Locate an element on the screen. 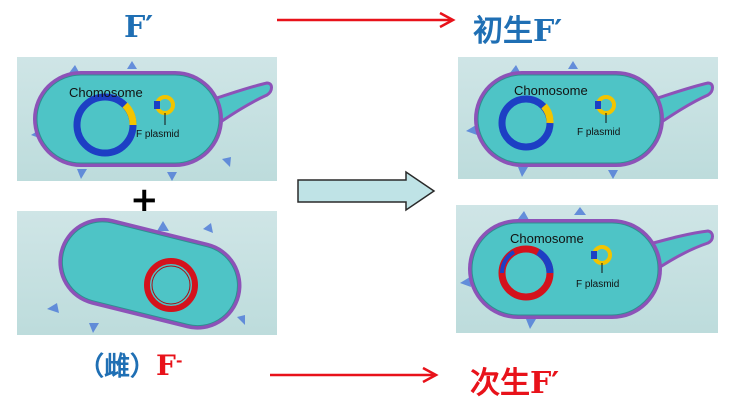 Image resolution: width=735 pixels, height=402 pixels. recipient-cell-panel is located at coordinates (147, 273).